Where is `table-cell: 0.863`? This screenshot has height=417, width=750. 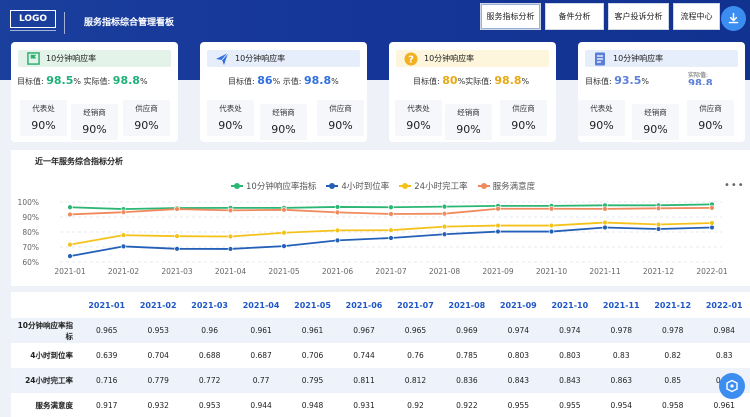 table-cell: 0.863 is located at coordinates (621, 380).